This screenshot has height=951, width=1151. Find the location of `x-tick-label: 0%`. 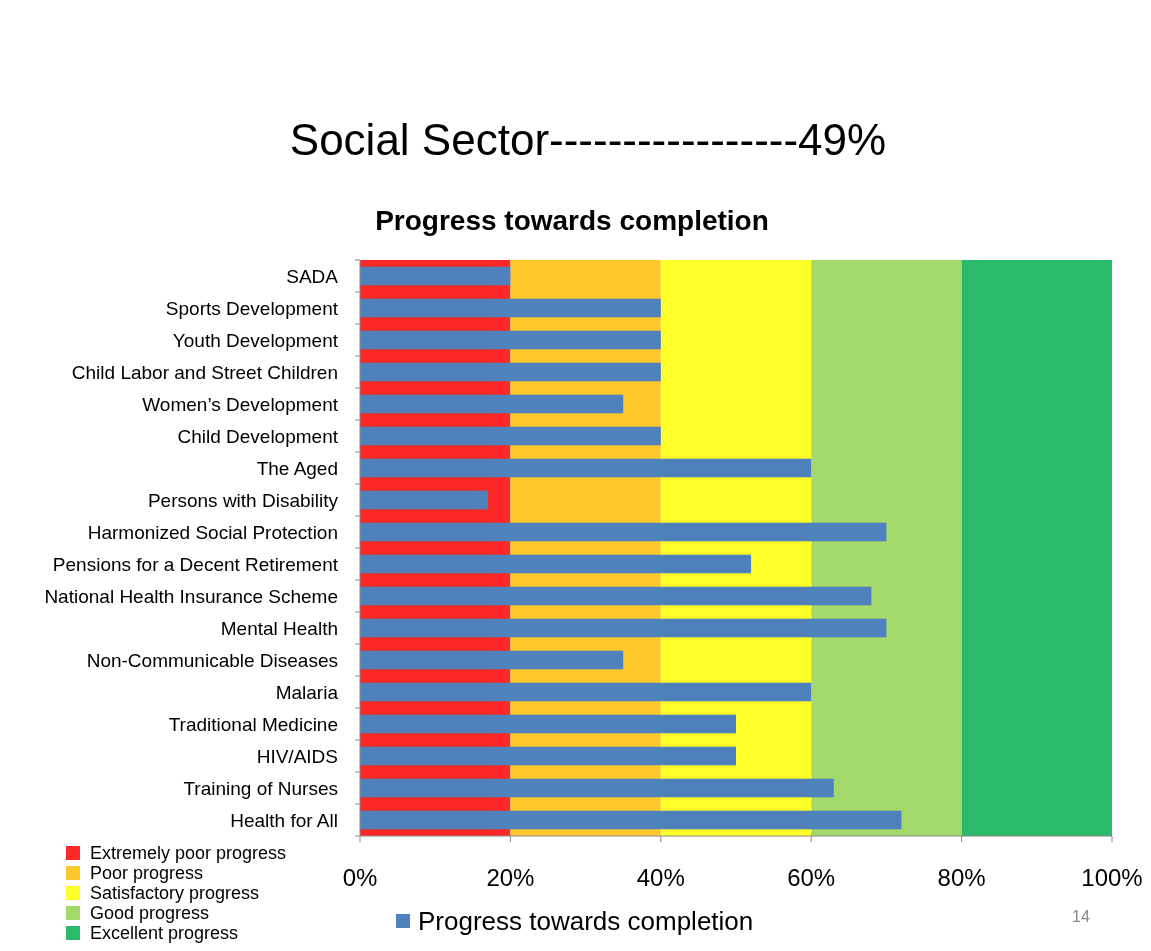

x-tick-label: 0% is located at coordinates (360, 877).